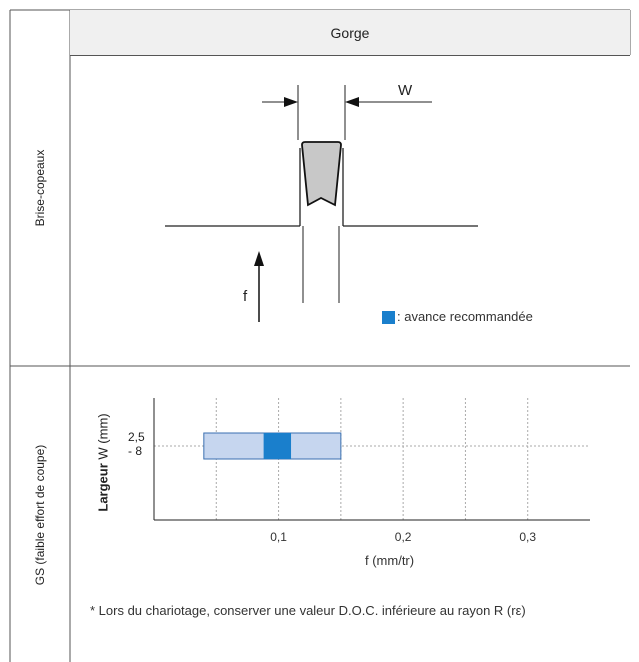  What do you see at coordinates (527, 537) in the screenshot?
I see `x-tick-label: 0,3` at bounding box center [527, 537].